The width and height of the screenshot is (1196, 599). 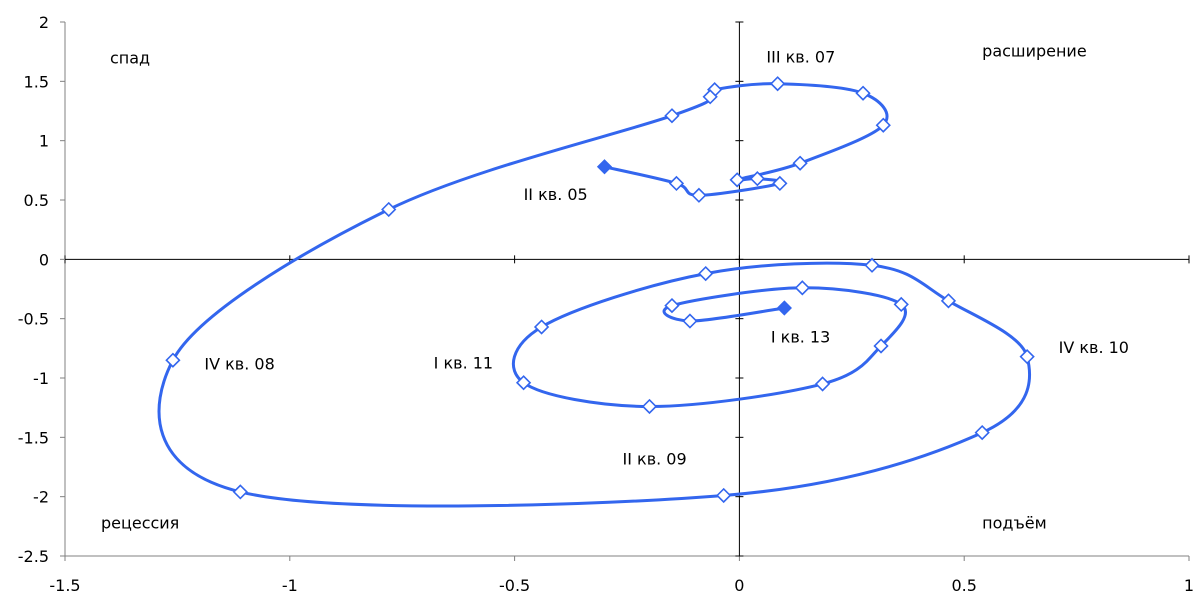 What do you see at coordinates (33, 556) in the screenshot?
I see `y-tick-label: -2.5` at bounding box center [33, 556].